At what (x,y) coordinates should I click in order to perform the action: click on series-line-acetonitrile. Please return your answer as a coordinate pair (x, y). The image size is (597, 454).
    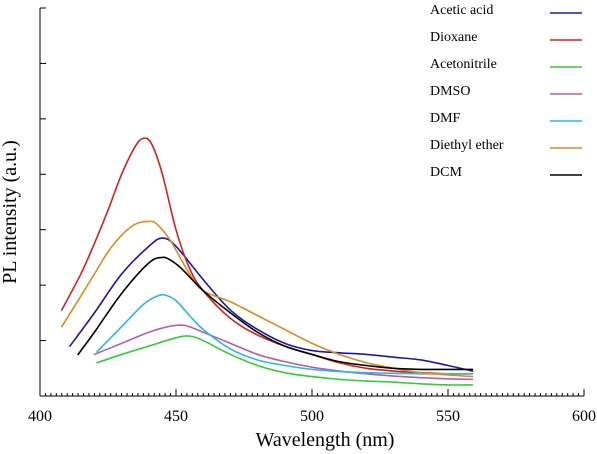
    Looking at the image, I should click on (285, 360).